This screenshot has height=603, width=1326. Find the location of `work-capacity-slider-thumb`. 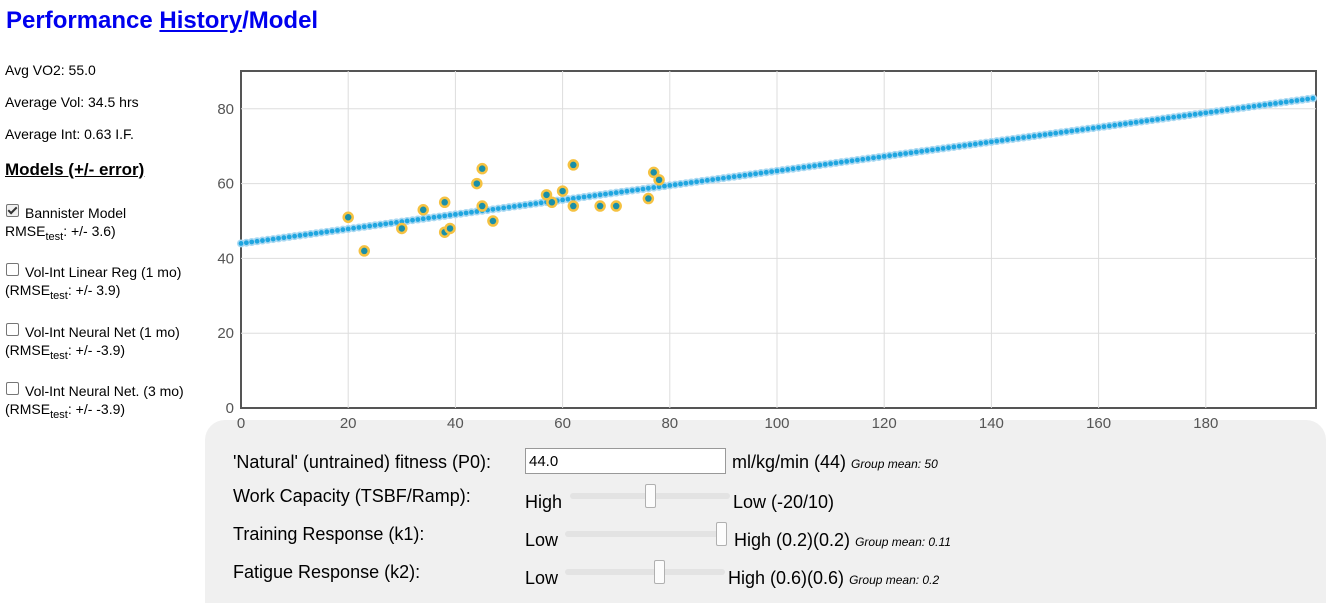

work-capacity-slider-thumb is located at coordinates (650, 496).